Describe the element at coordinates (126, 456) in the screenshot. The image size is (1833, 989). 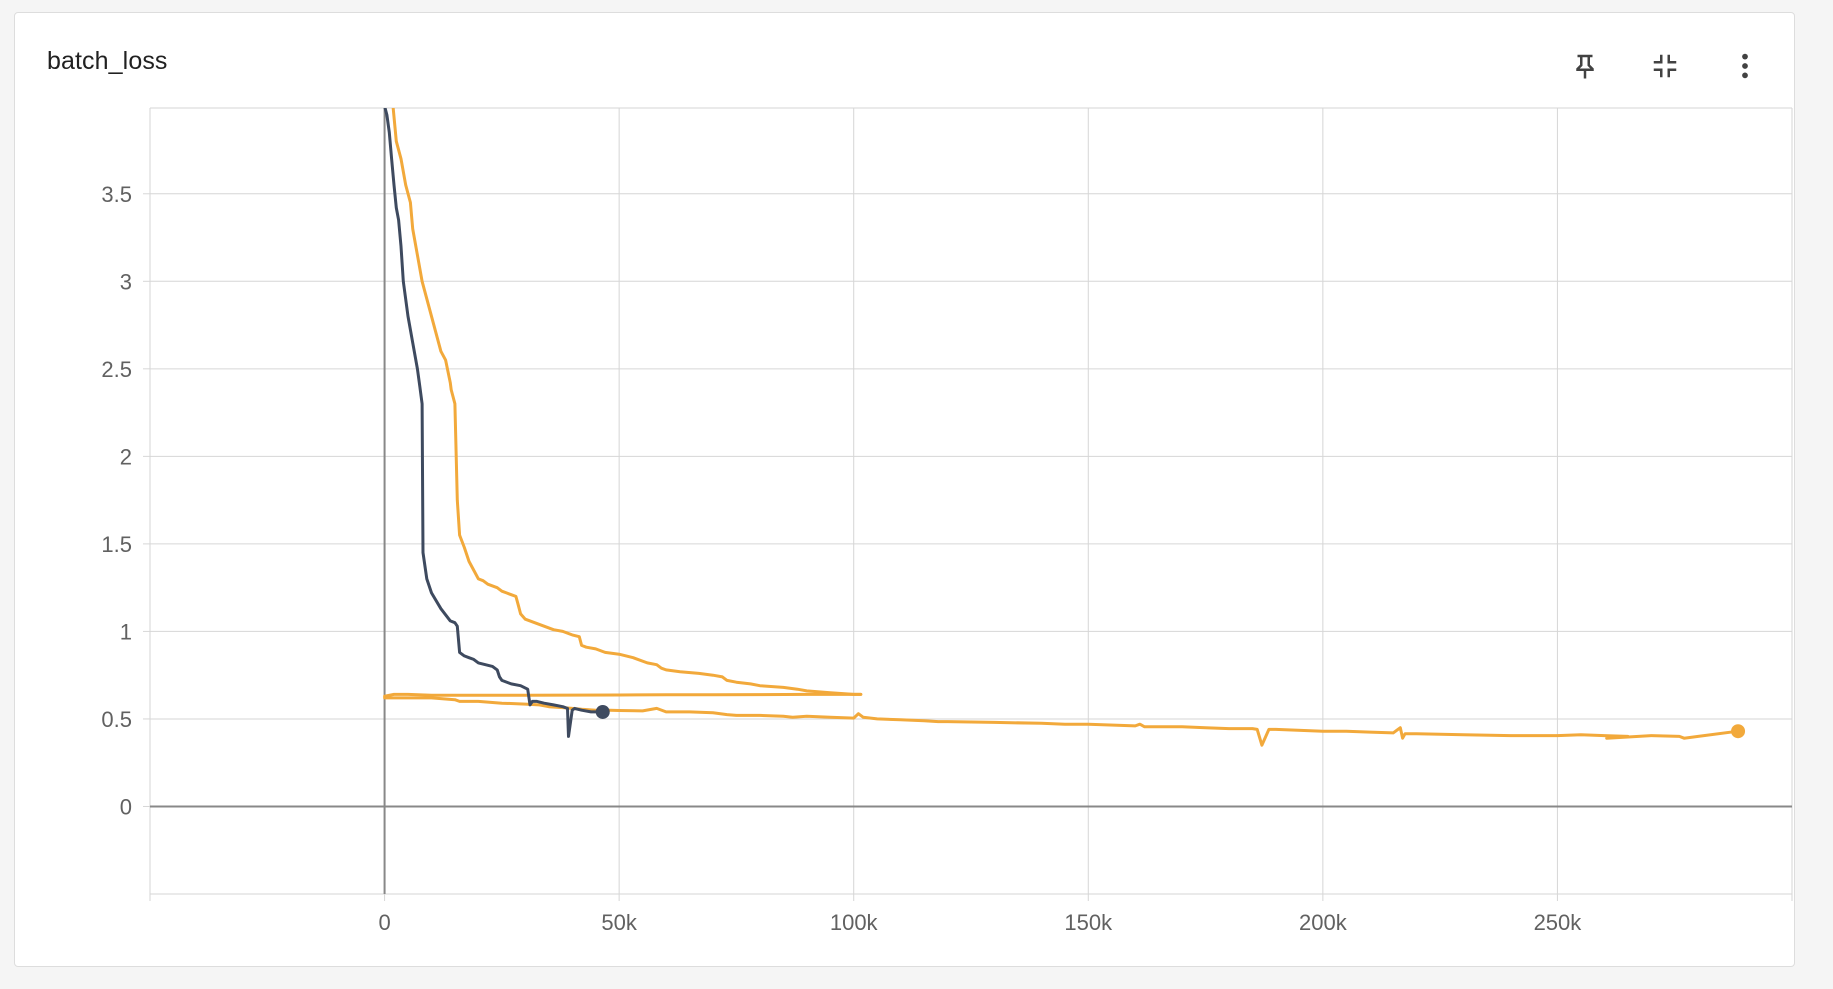
I see `y-tick-label-4: 2` at that location.